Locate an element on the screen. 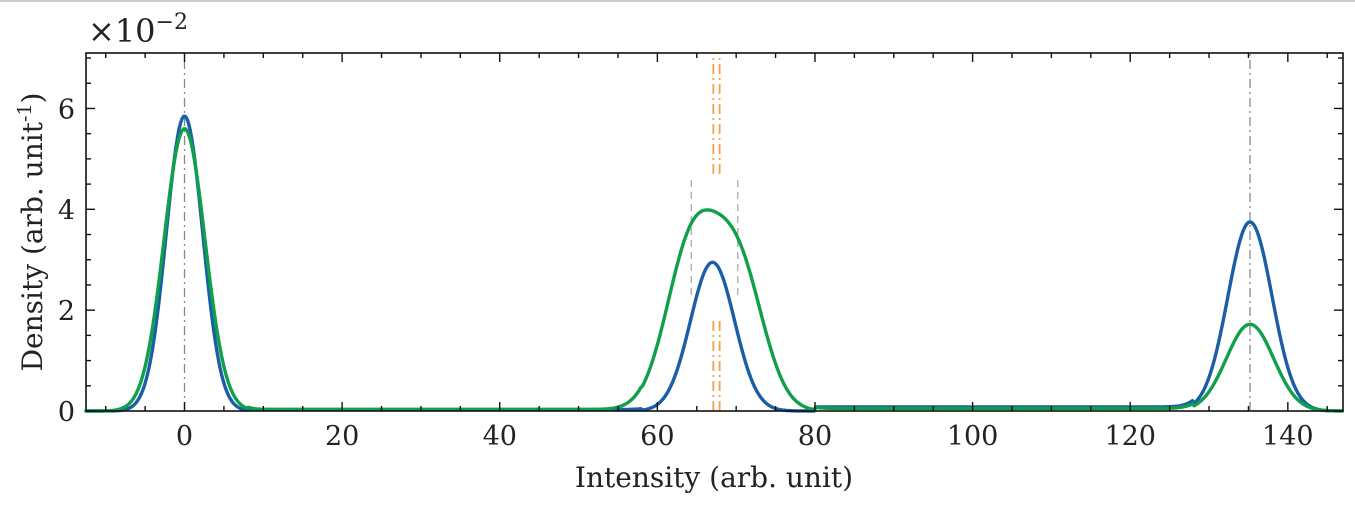 This screenshot has width=1355, height=508. y-axis-label: Density (arb. unit-1) is located at coordinates (31, 232).